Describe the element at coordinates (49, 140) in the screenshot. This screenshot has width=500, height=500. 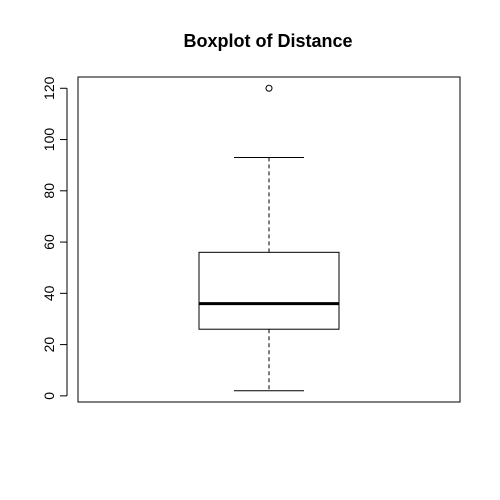
I see `y-tick-label: 100` at that location.